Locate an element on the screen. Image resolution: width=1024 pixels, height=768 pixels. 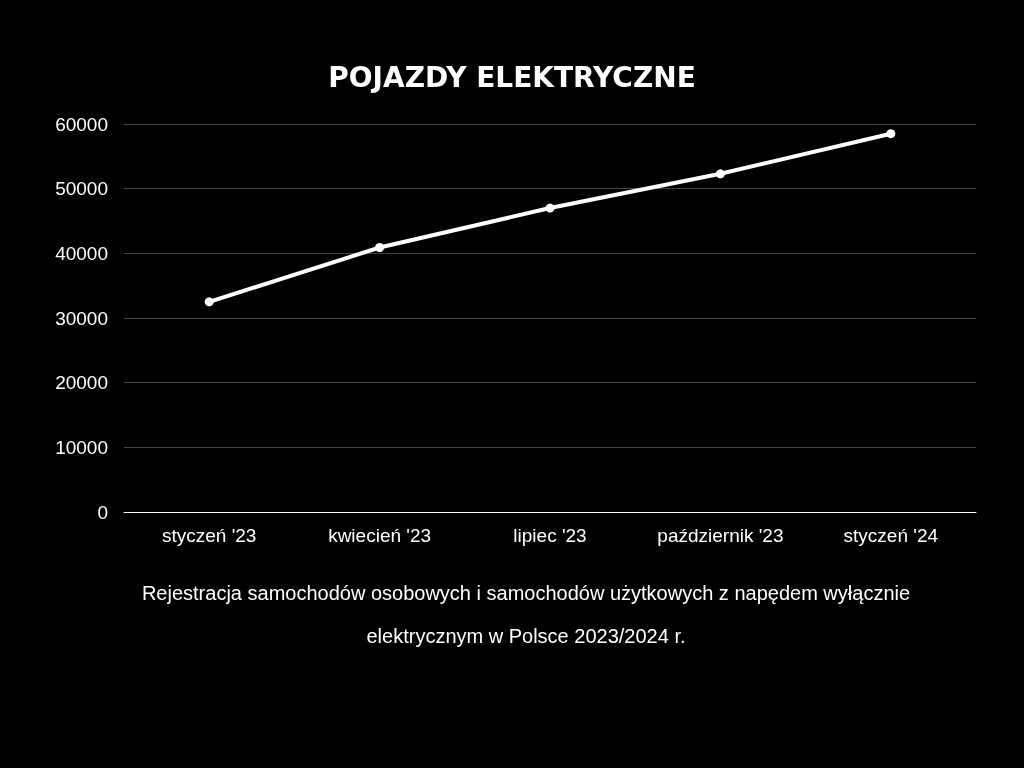
x-tick-label: lipiec '23 is located at coordinates (550, 535).